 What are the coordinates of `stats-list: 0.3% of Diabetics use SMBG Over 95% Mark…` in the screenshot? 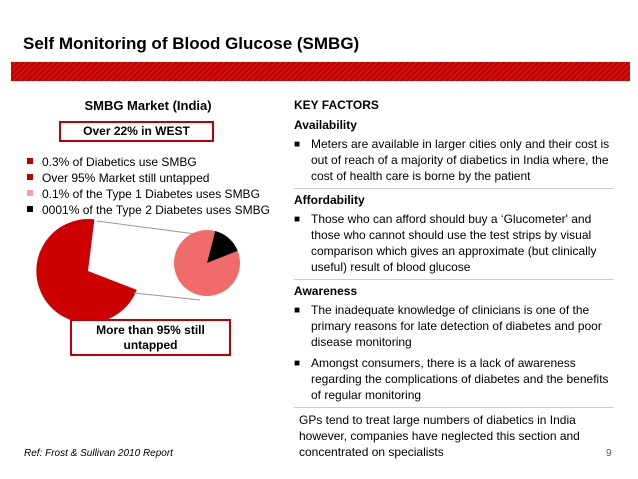 It's located at (147, 186).